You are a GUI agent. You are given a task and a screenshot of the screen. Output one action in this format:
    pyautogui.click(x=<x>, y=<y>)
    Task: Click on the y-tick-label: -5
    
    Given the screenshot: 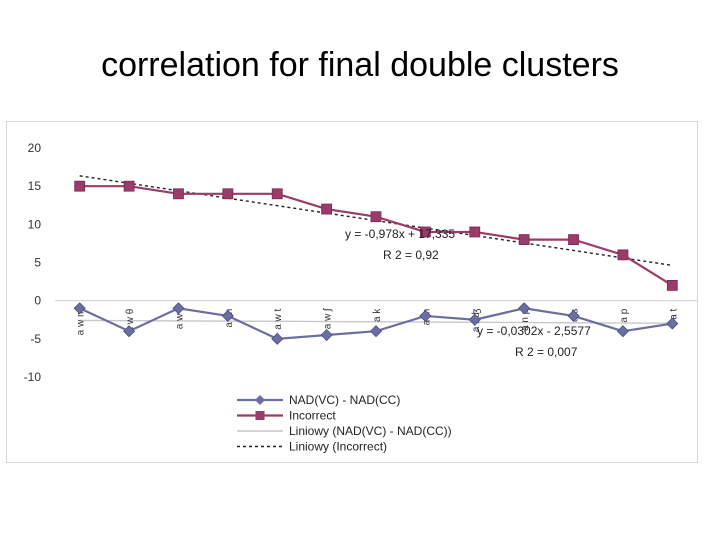 What is the action you would take?
    pyautogui.click(x=35, y=339)
    